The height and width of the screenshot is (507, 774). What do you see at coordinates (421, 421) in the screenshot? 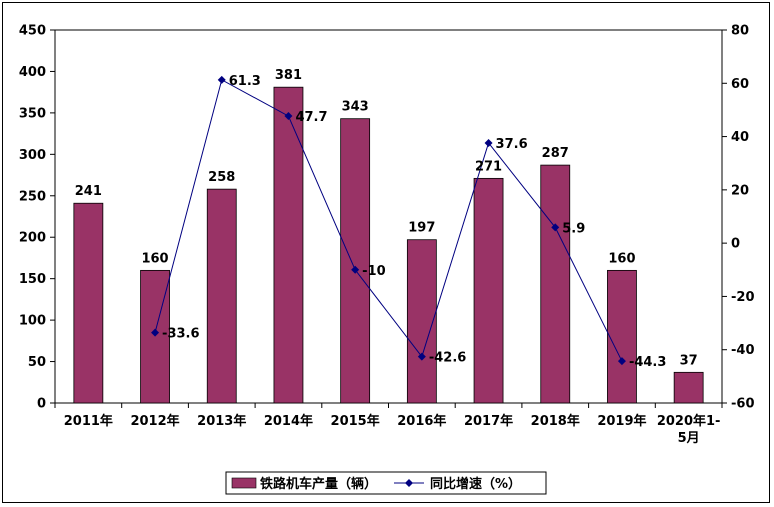
I see `x-axis-category-label: 2016年` at bounding box center [421, 421].